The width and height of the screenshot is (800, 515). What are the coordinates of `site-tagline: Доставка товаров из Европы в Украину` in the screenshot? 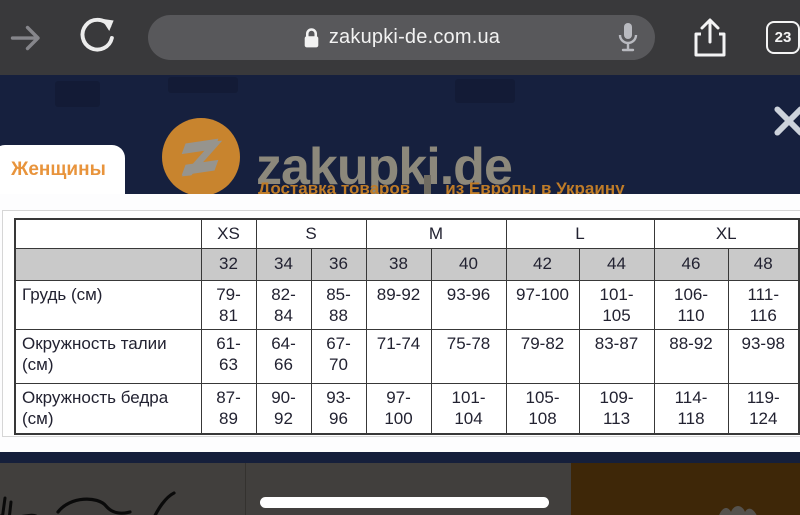 It's located at (441, 184).